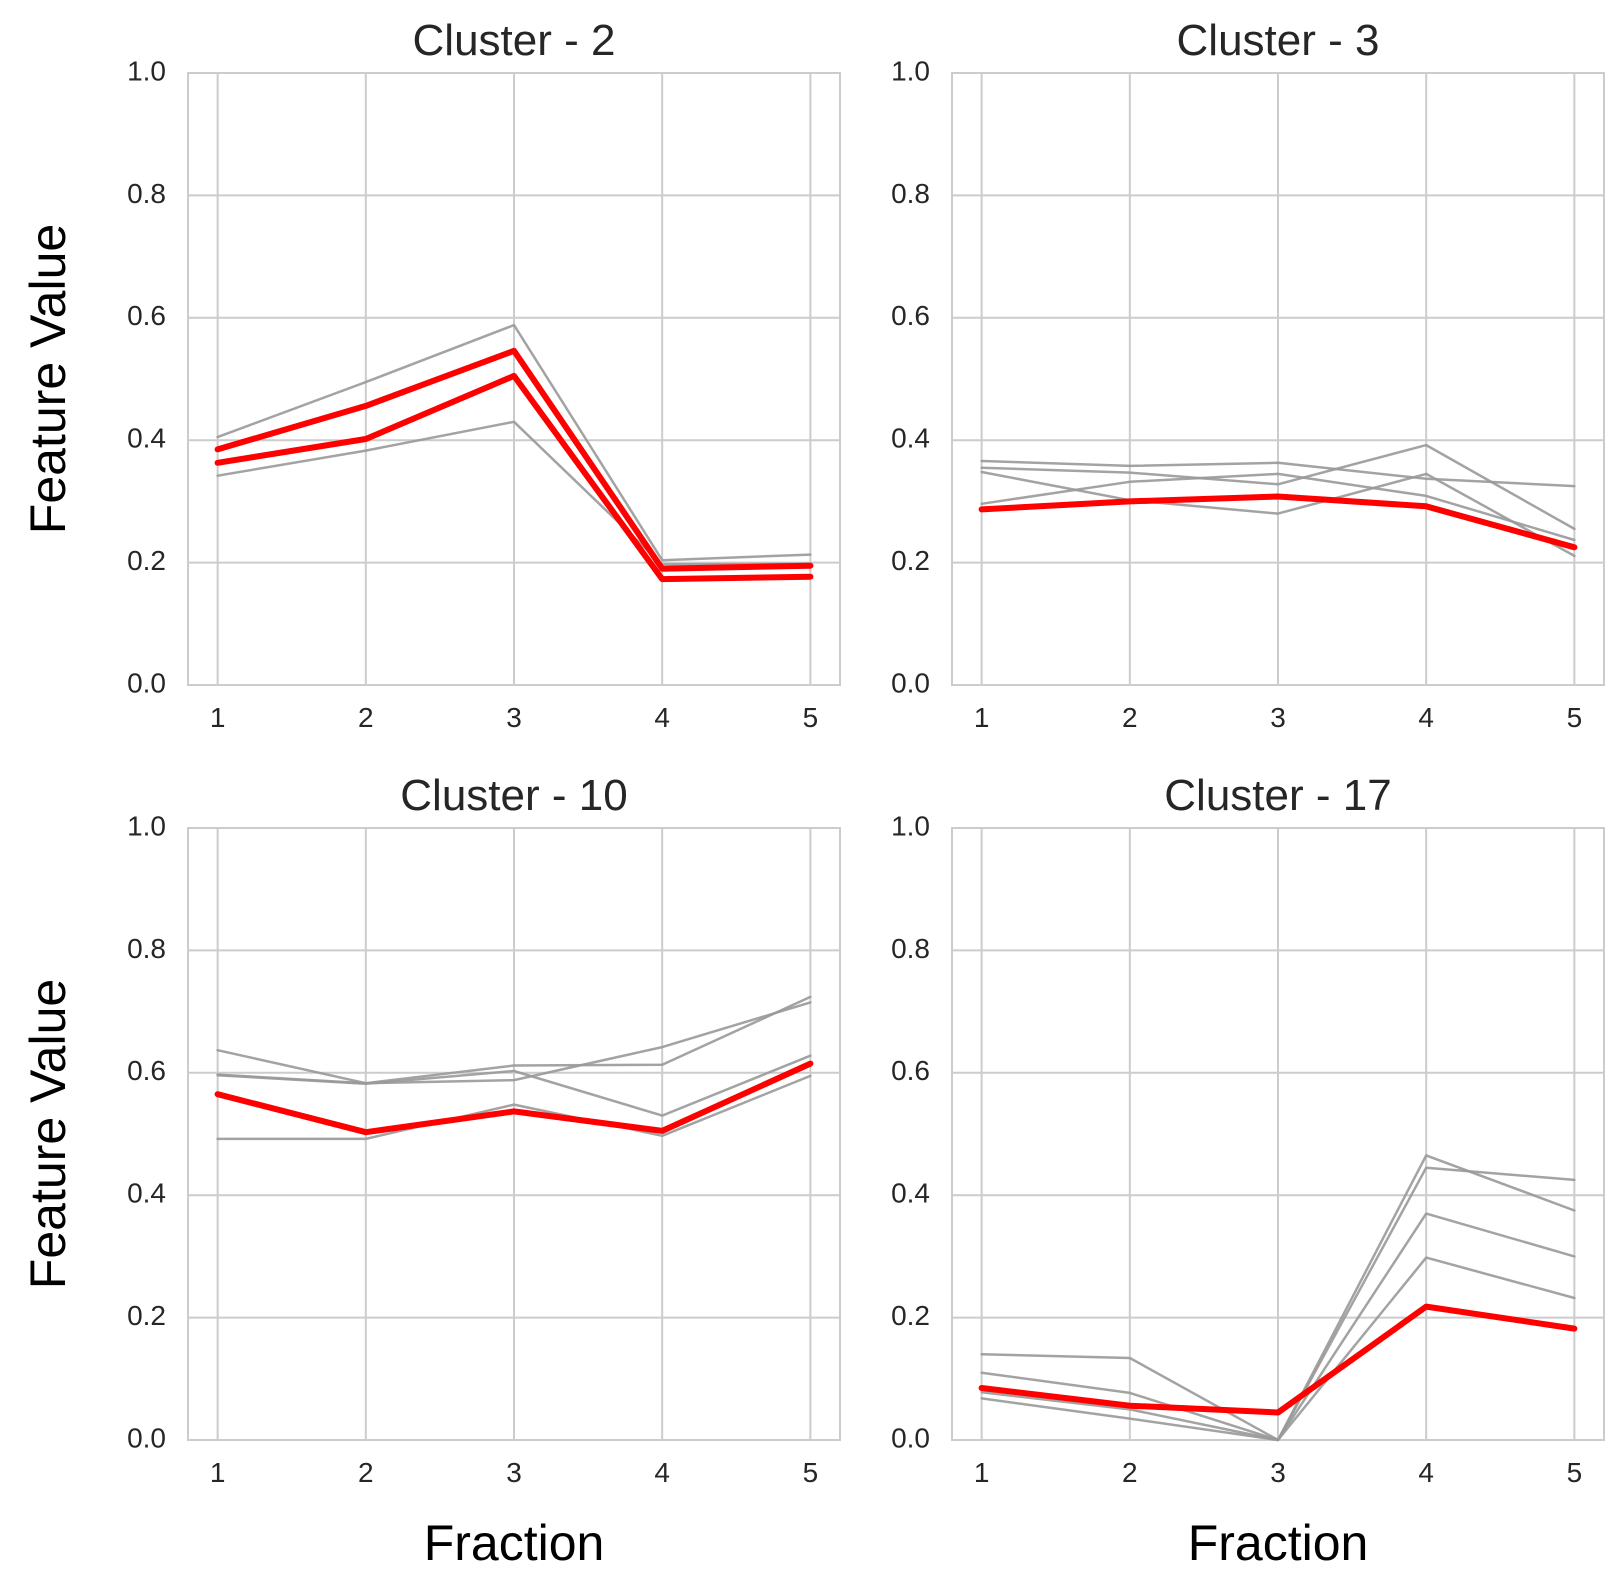 This screenshot has height=1592, width=1619. Describe the element at coordinates (514, 40) in the screenshot. I see `subplot-title: Cluster - 2` at that location.